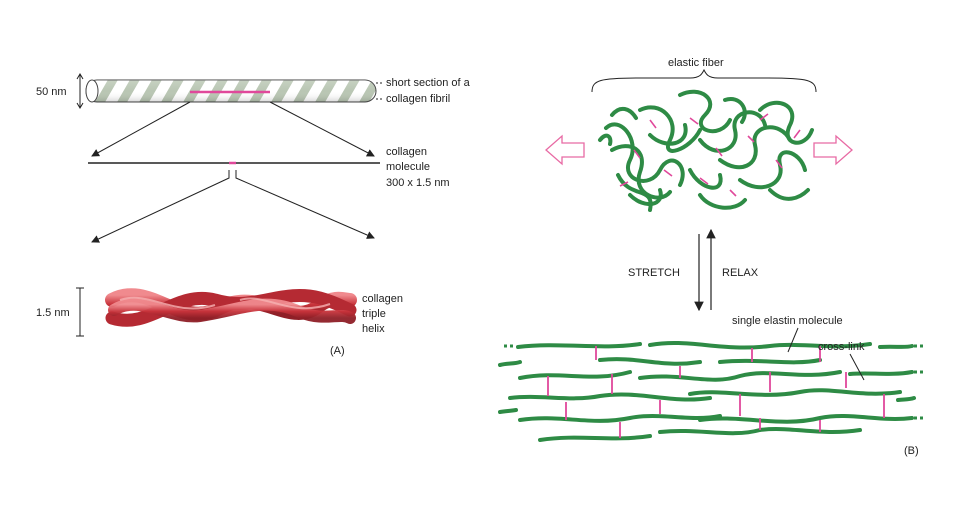  I want to click on helix-label-line1: collagen, so click(382, 299).